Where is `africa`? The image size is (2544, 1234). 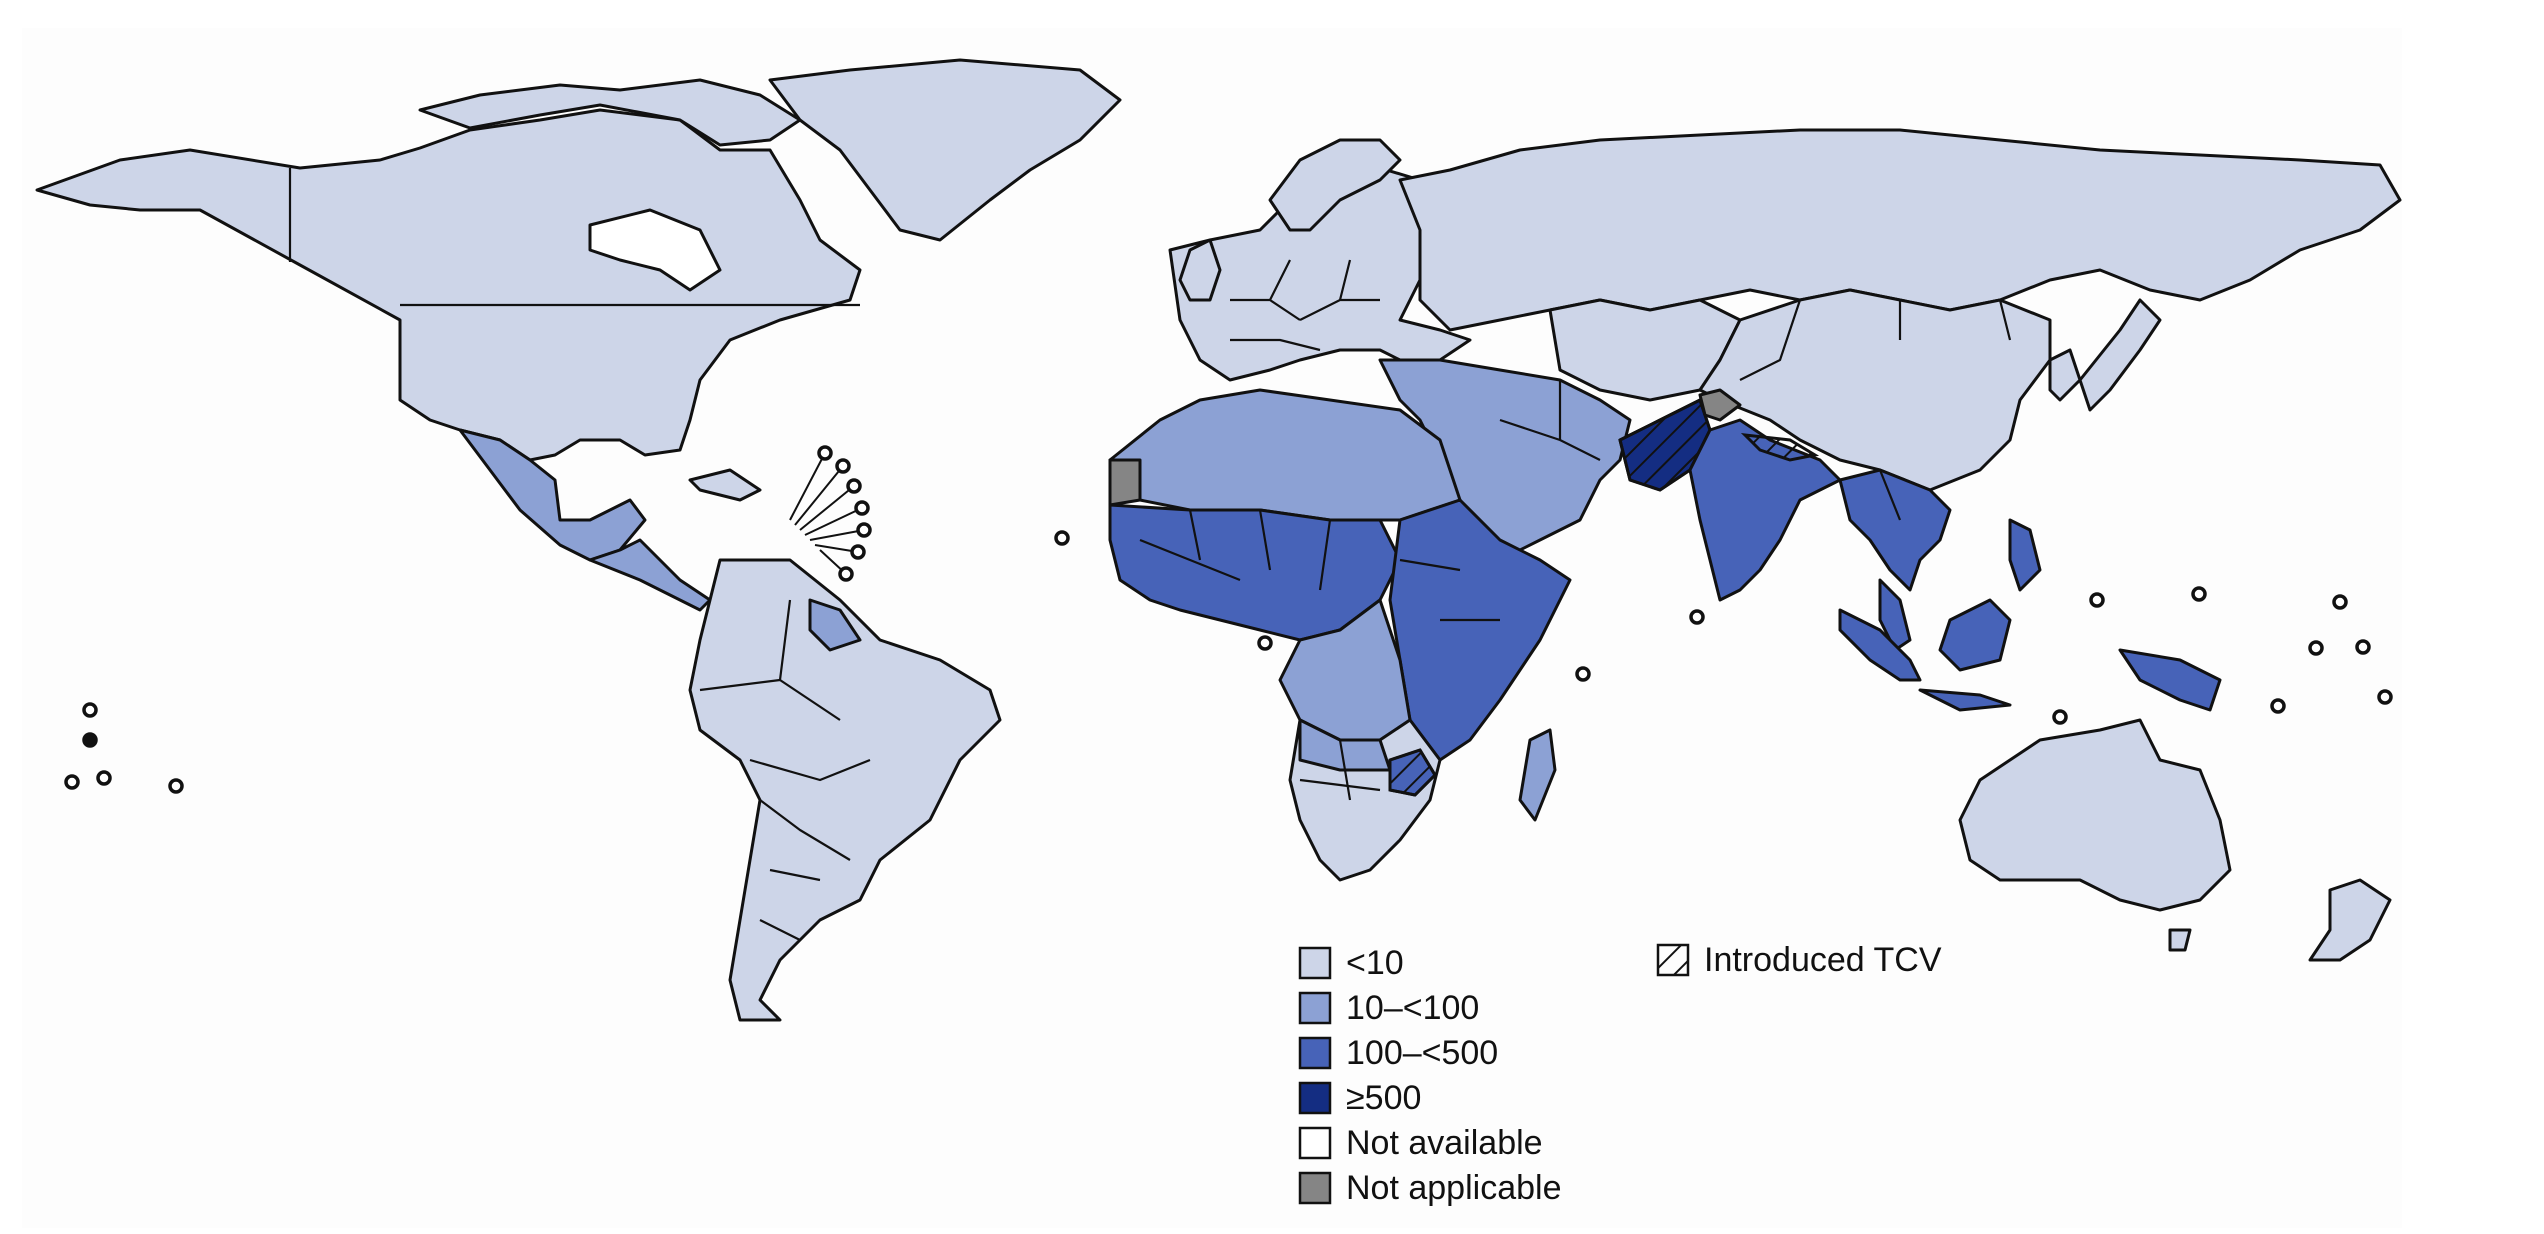
africa is located at coordinates (1340, 635).